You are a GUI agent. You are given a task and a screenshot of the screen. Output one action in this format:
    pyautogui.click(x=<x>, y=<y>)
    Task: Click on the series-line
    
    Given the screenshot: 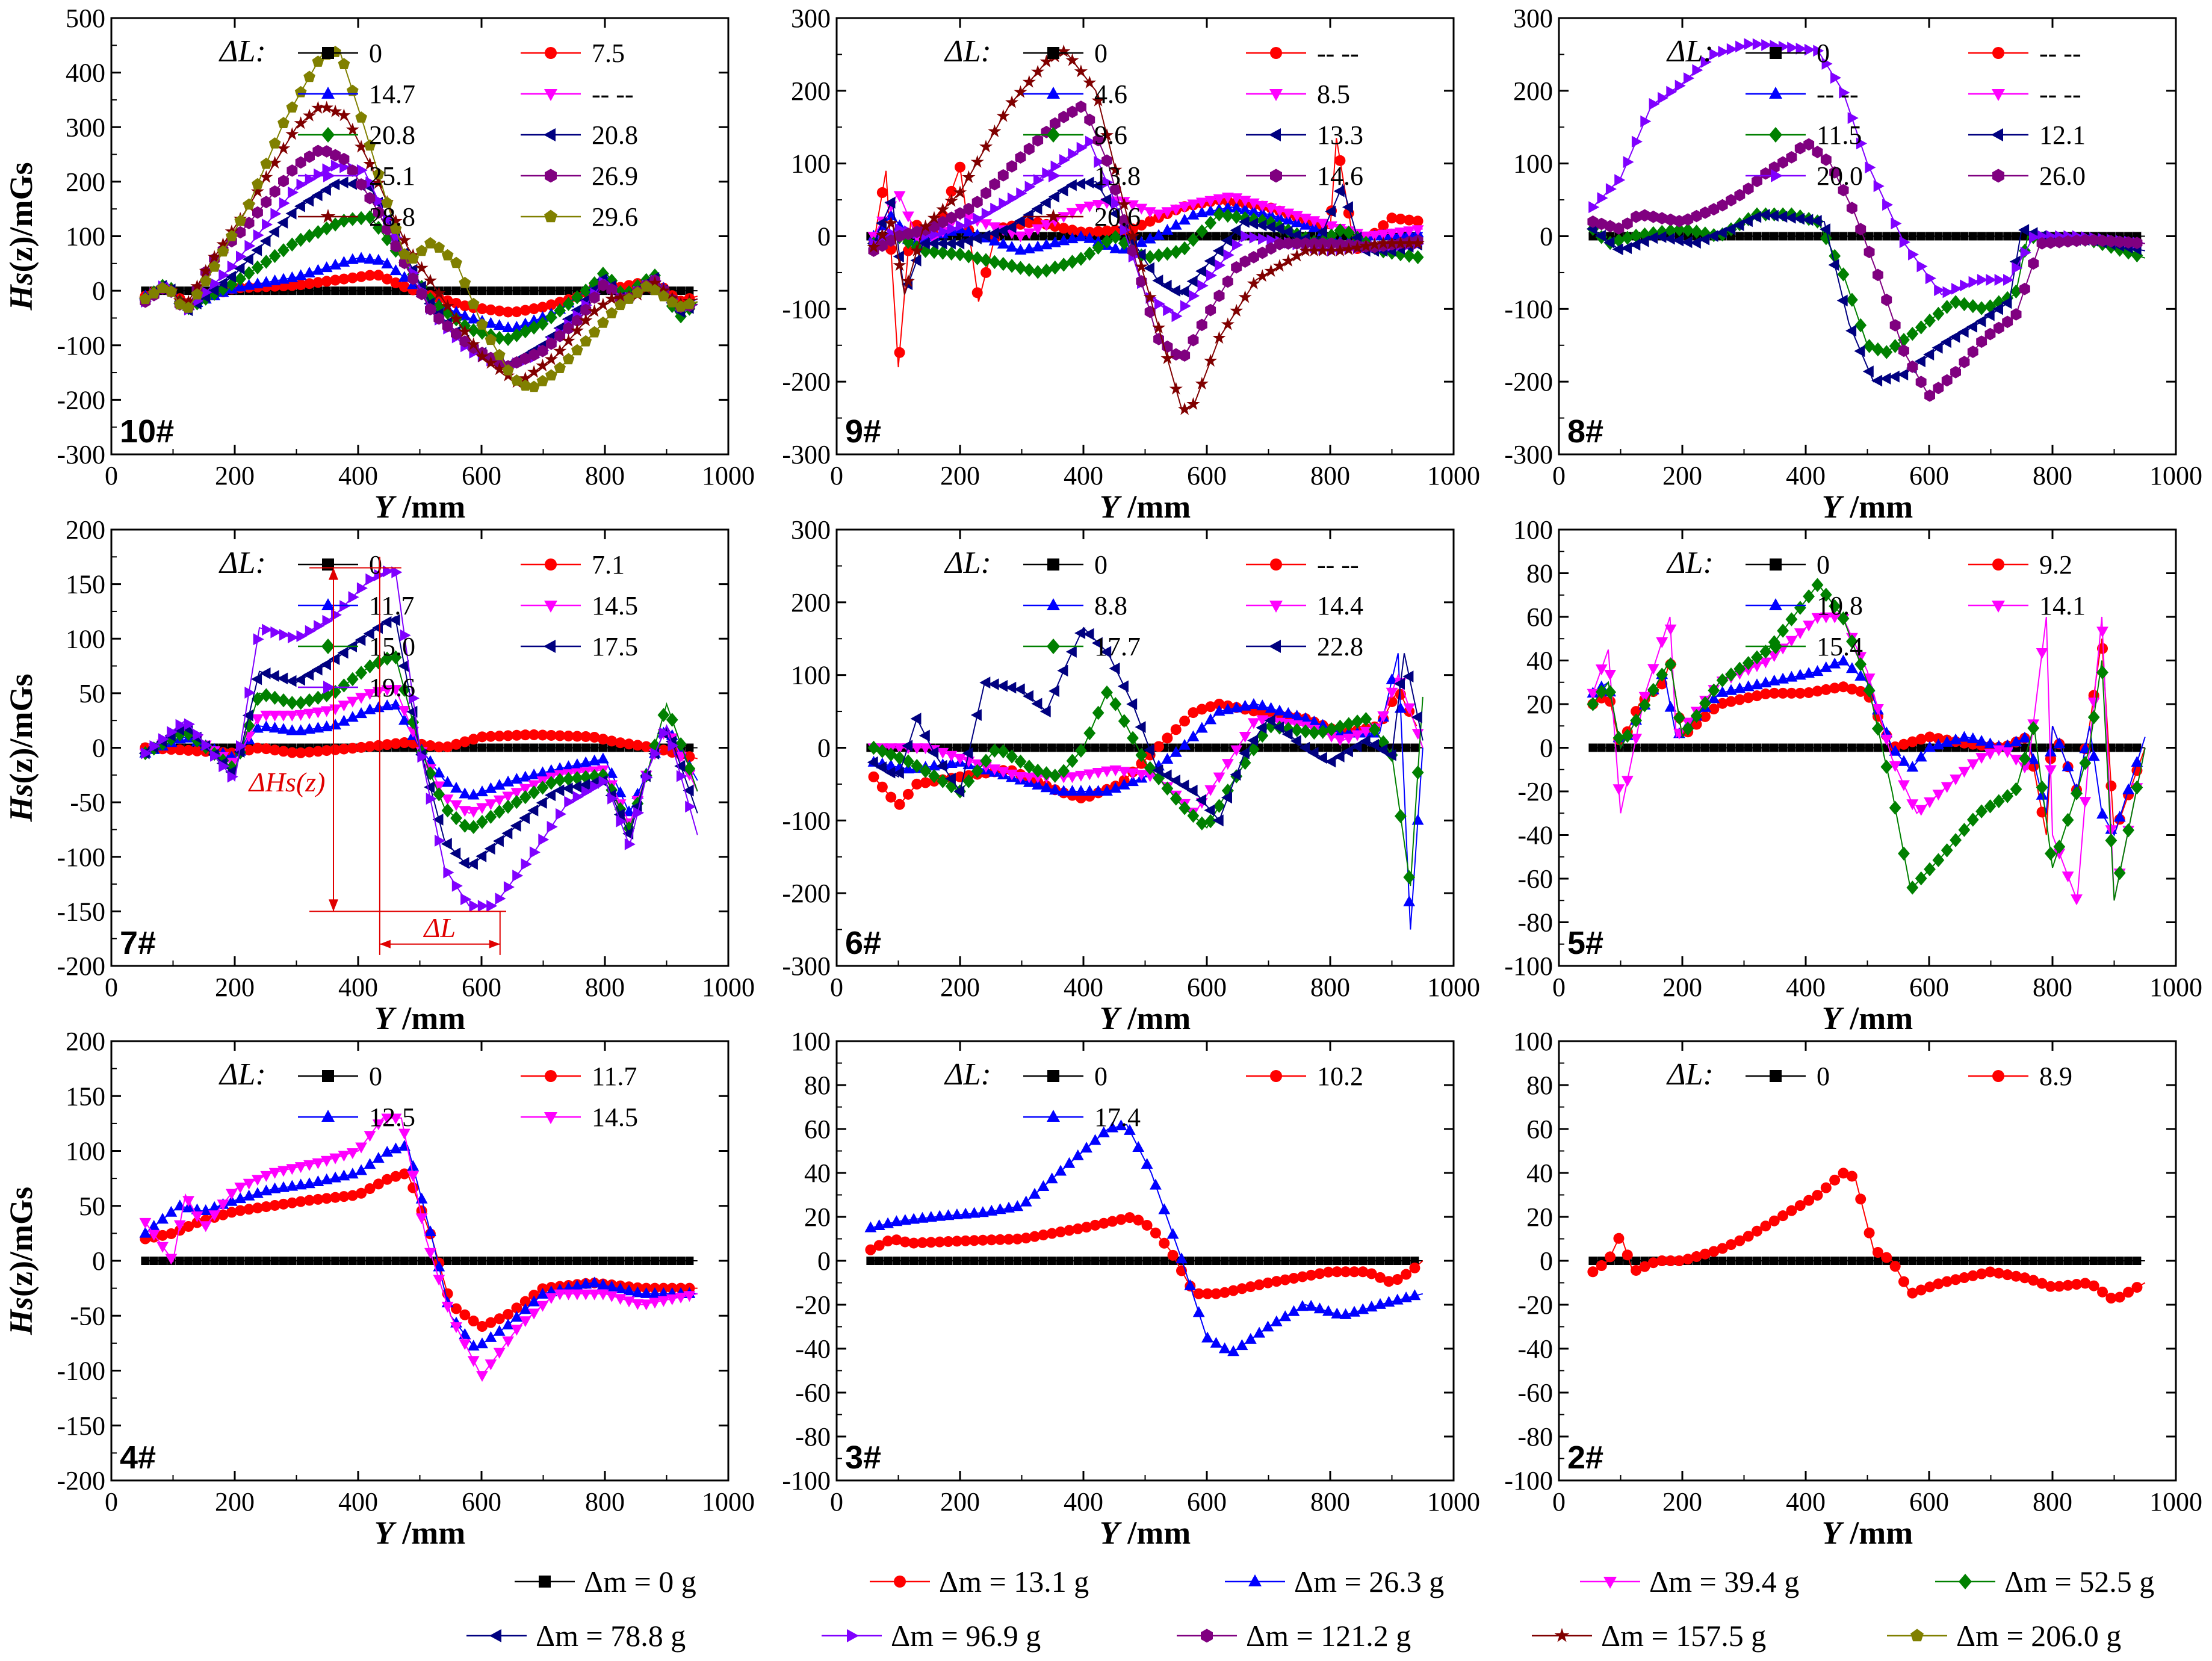 What is the action you would take?
    pyautogui.click(x=1869, y=758)
    